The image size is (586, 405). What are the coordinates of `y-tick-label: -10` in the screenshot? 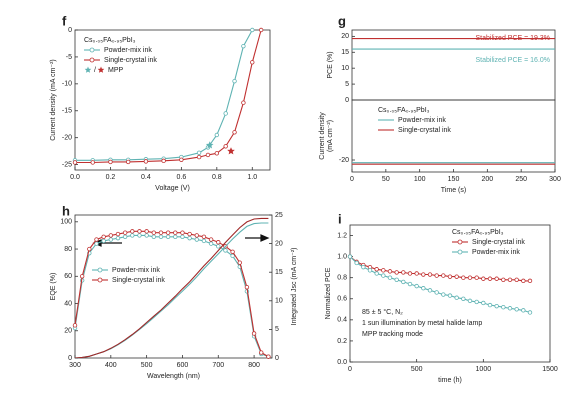 It's located at (67, 84).